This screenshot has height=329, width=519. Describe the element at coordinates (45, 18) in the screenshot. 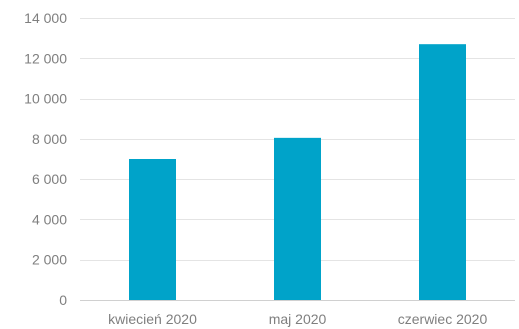

I see `y-tick-label: 14 000` at that location.